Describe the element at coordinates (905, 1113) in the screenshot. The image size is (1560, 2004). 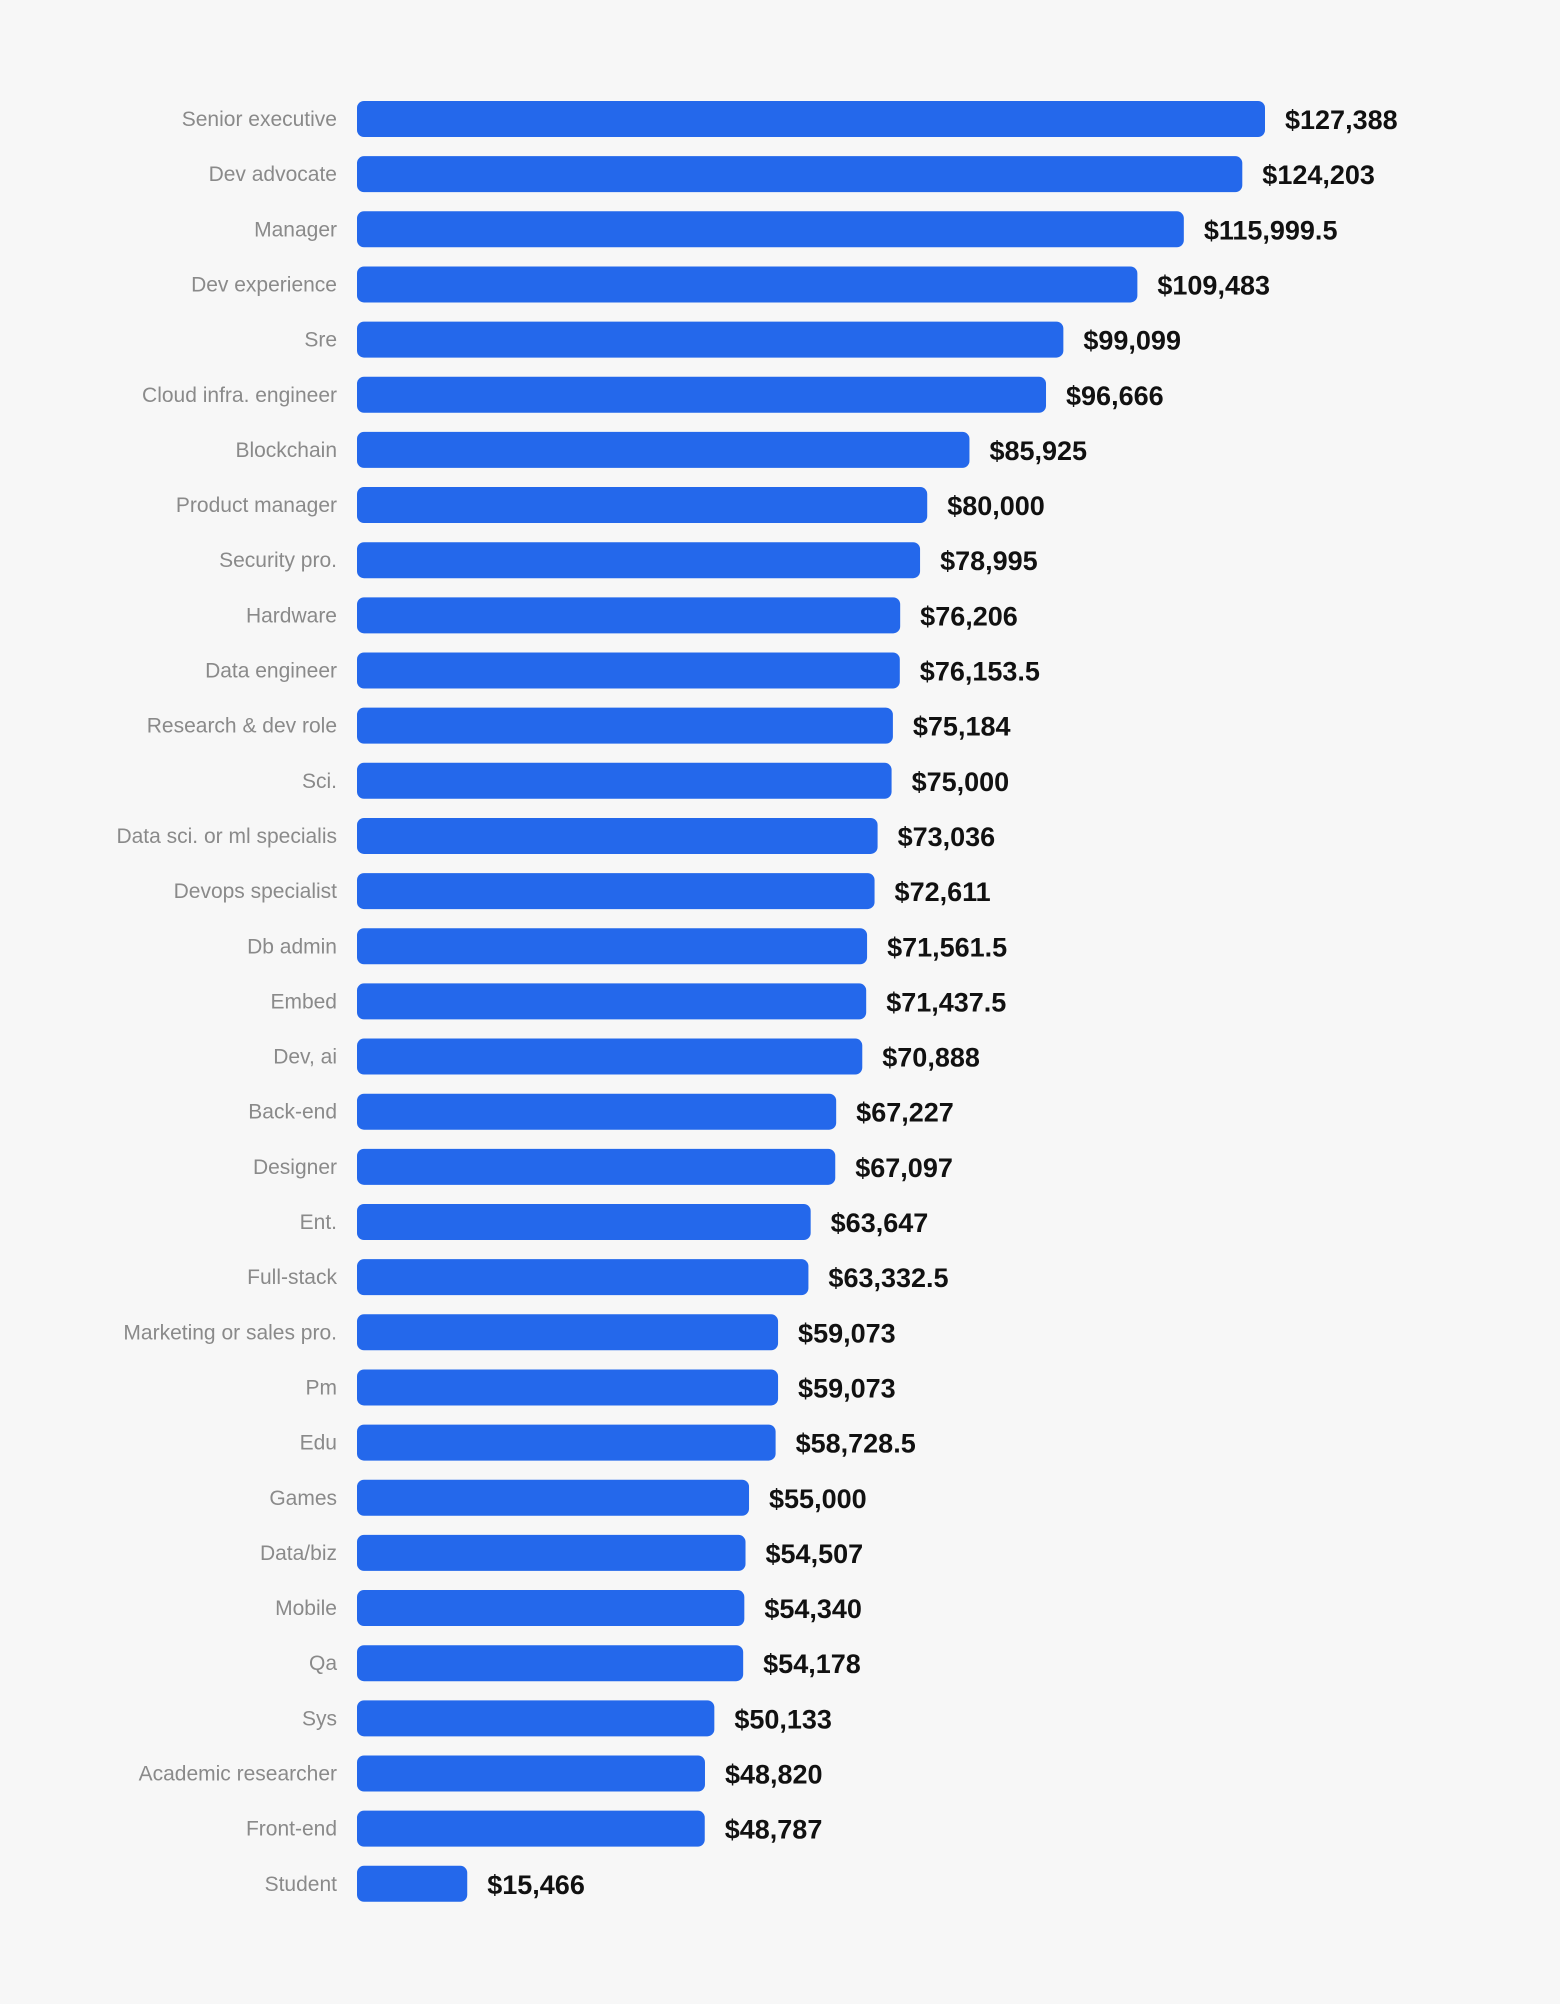
I see `value-label: $67,227` at that location.